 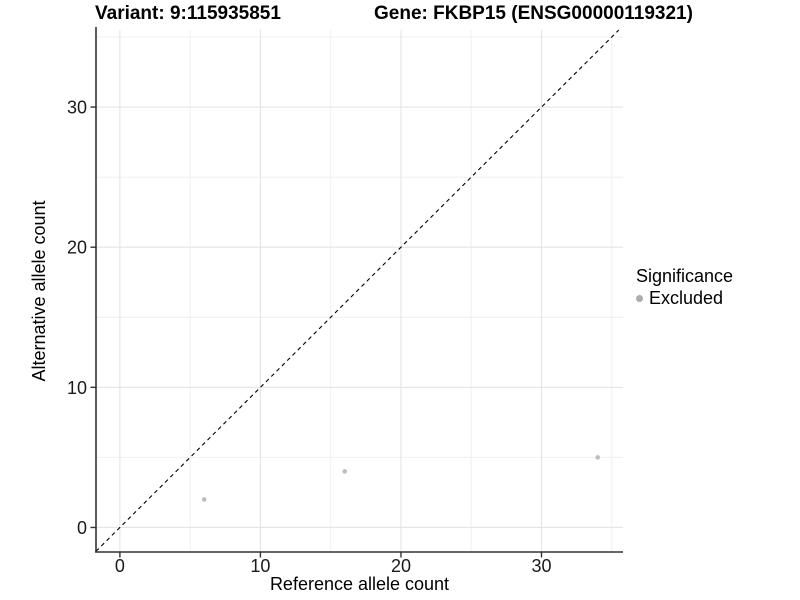 What do you see at coordinates (39, 291) in the screenshot?
I see `y-axis-title: Alternative allele count` at bounding box center [39, 291].